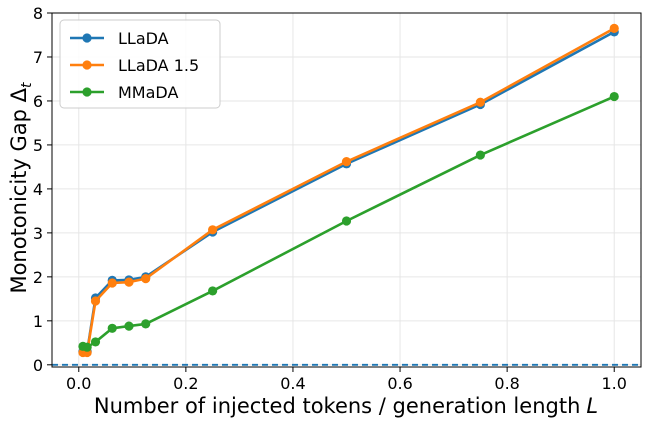  I want to click on y-tick-label: 3, so click(38, 233).